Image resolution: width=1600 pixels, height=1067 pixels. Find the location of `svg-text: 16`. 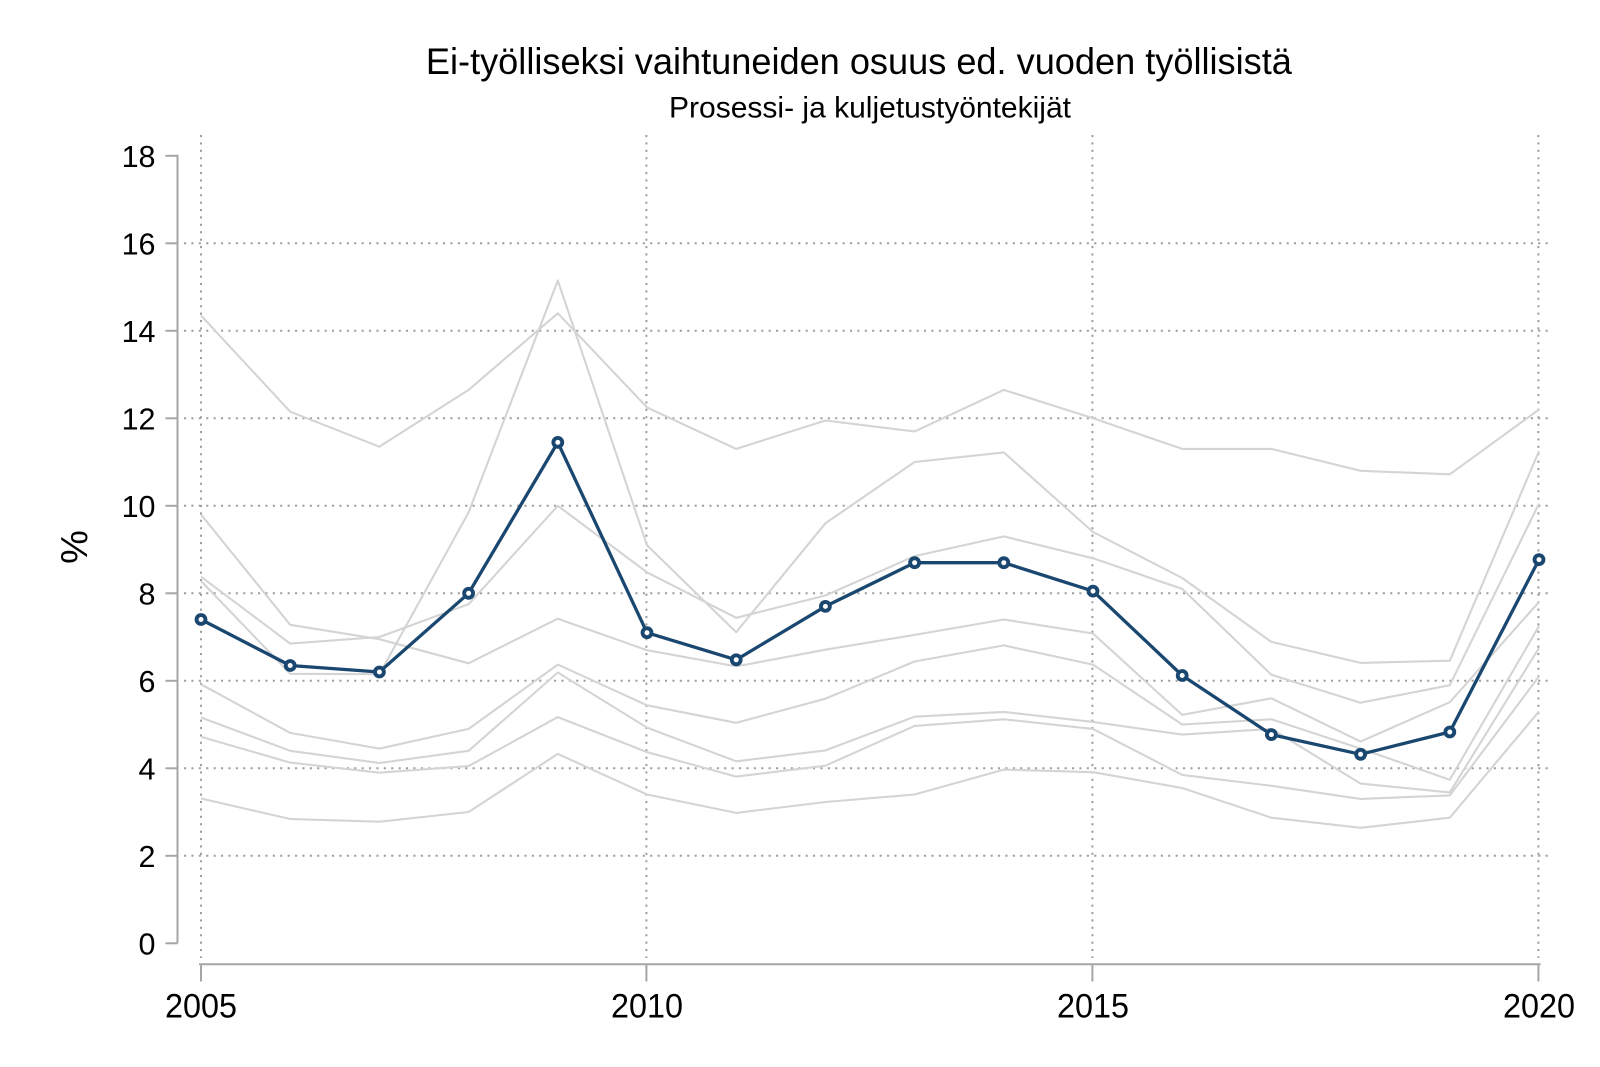

svg-text: 16 is located at coordinates (139, 244).